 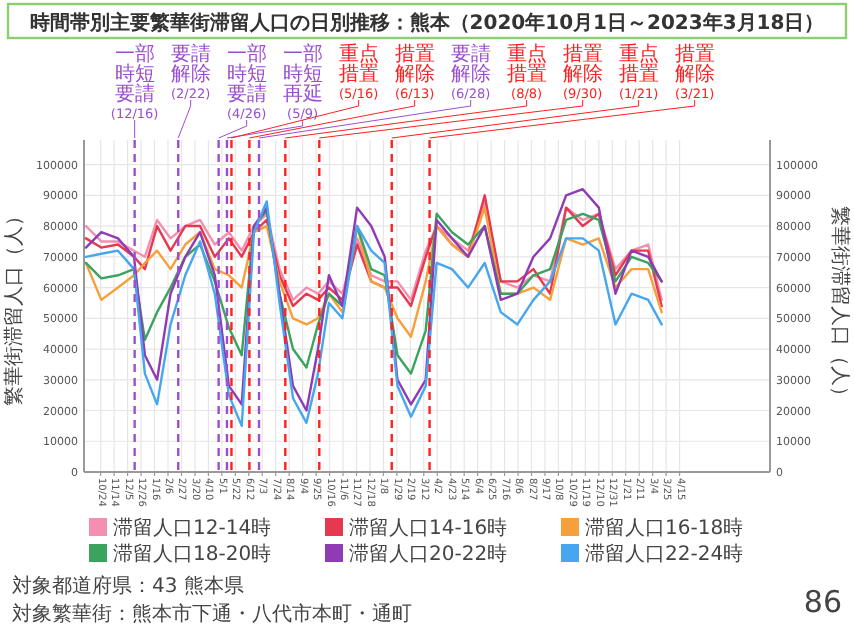 I want to click on text: 対象繁華街：熊本市下通・八代市本町・通町, so click(x=212, y=614).